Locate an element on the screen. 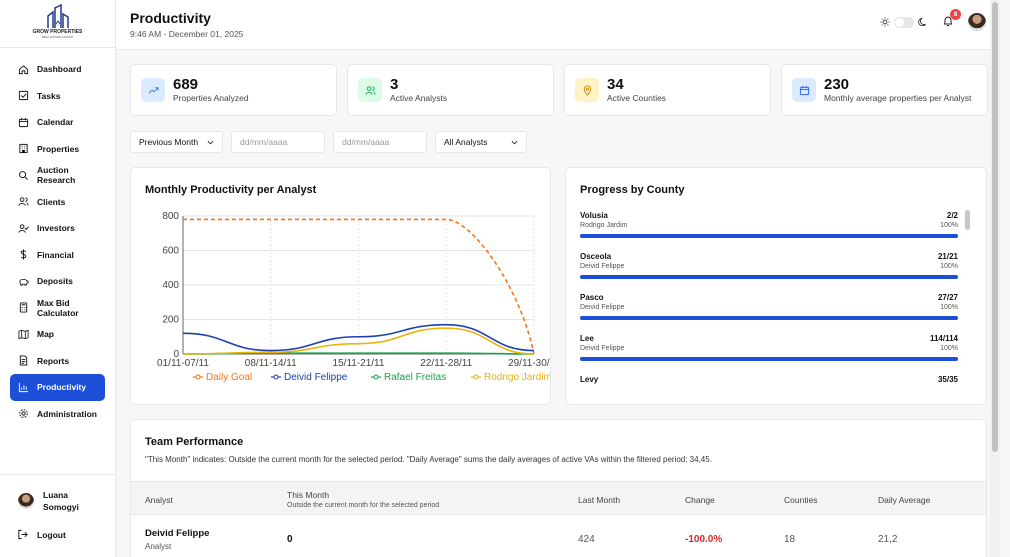  logo: GROW PROPERTIES REAL ESTATE GROUP is located at coordinates (57, 24).